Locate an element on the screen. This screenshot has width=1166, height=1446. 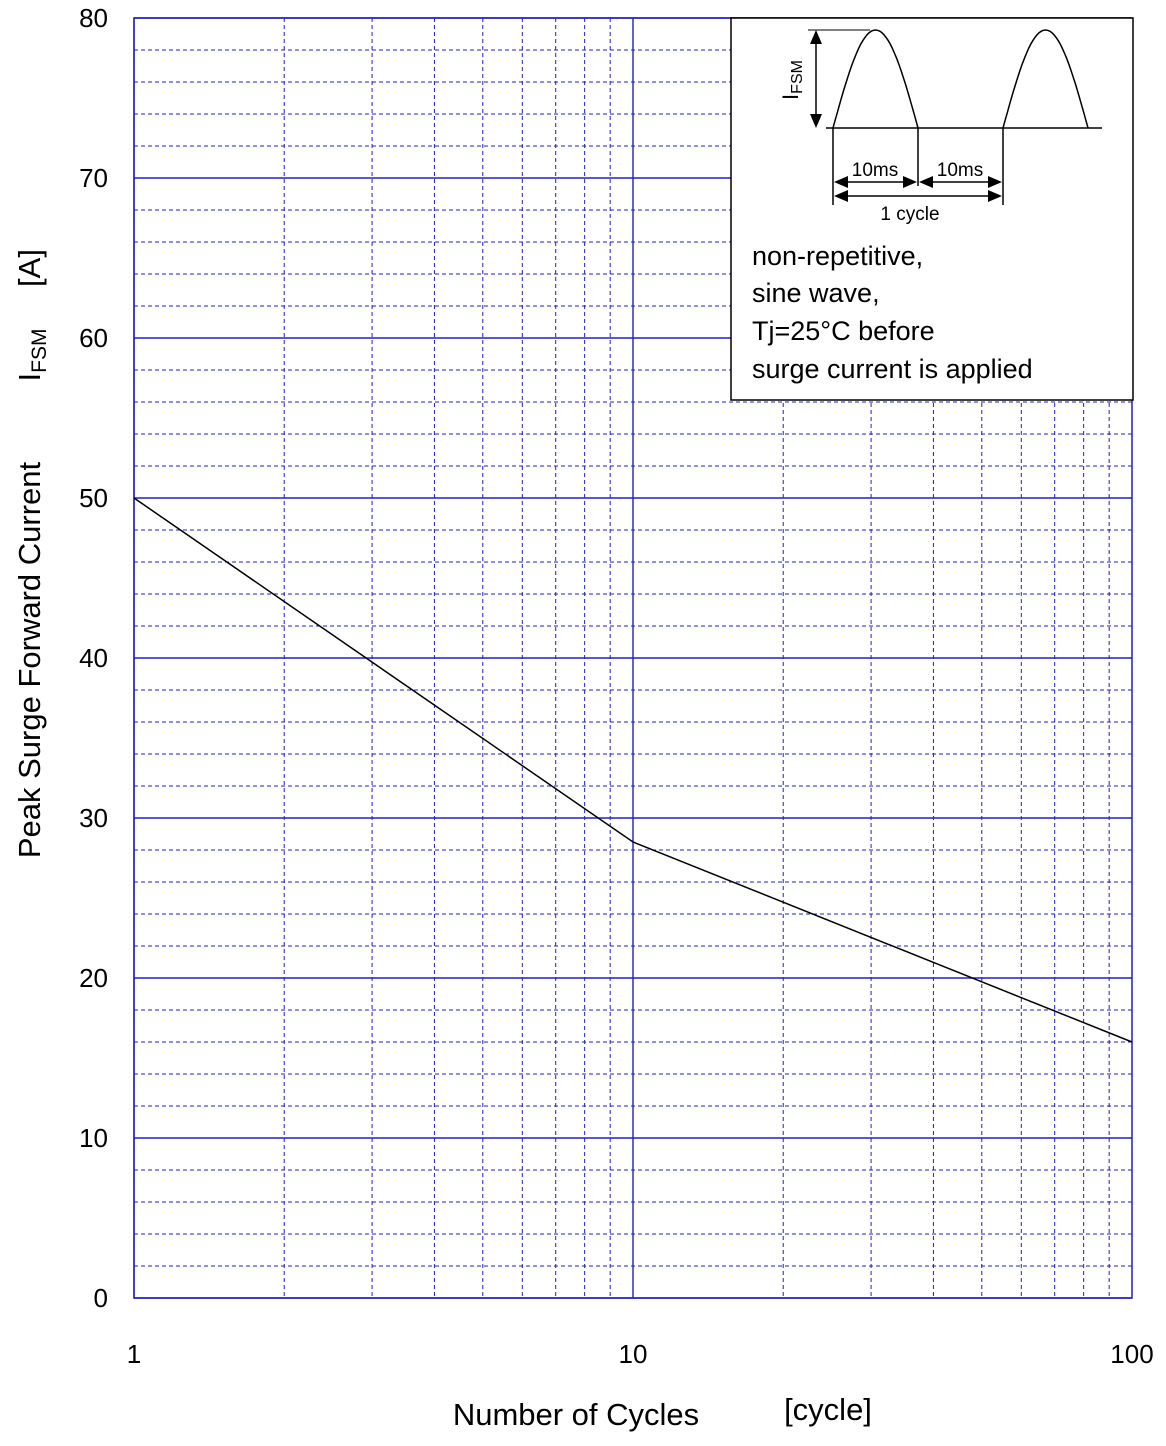
half-period-arrow-1-right is located at coordinates (910, 182).